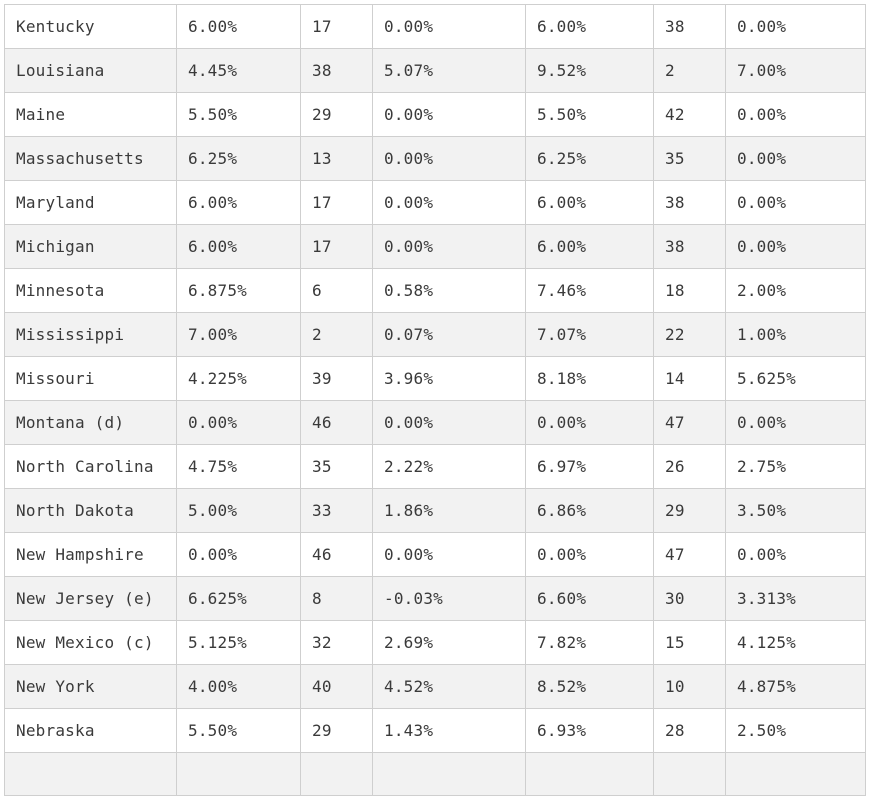 The height and width of the screenshot is (804, 870). I want to click on cell-state: Kentucky, so click(90, 26).